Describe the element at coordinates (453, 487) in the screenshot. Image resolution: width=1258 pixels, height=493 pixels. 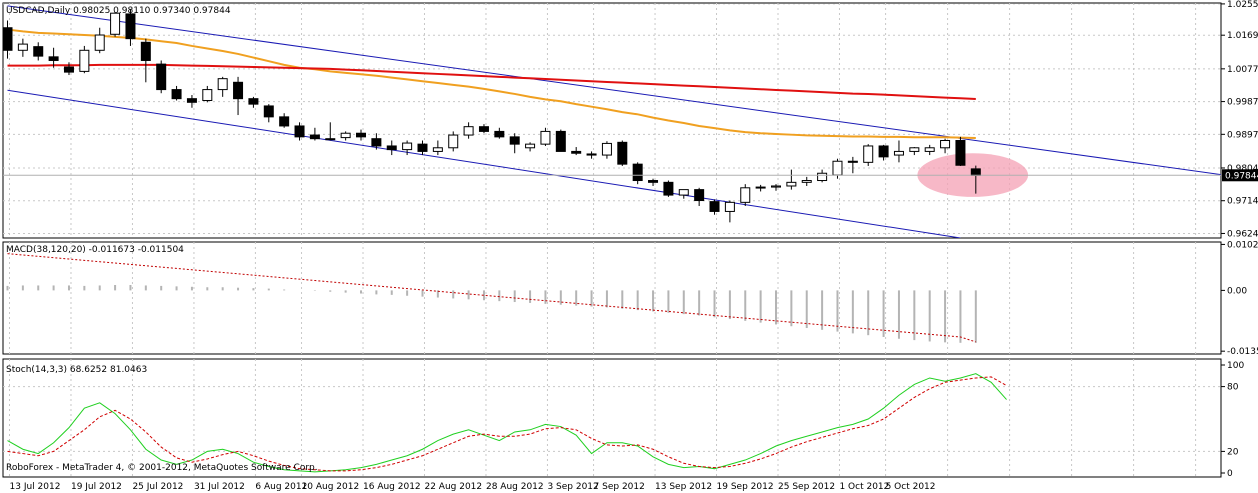
I see `date-tick-label: 22 Aug 2012` at that location.